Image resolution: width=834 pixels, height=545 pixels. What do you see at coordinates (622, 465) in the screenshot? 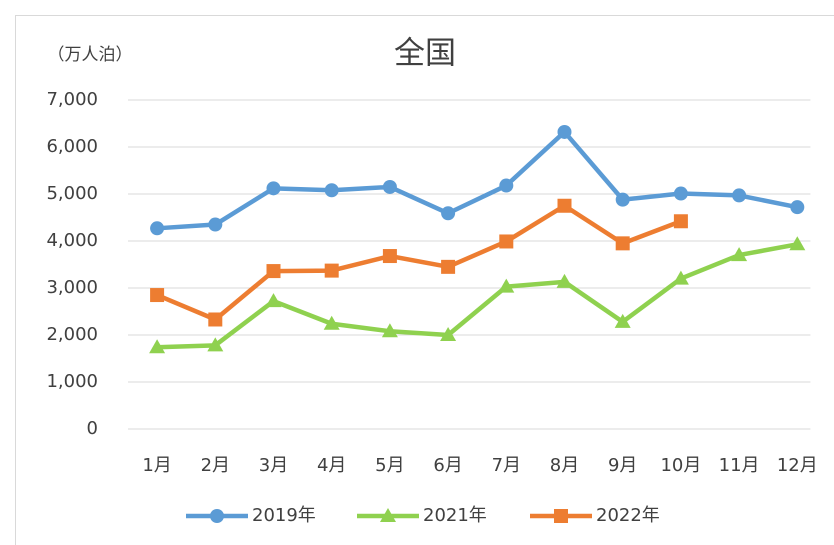
I see `x-tick-label: 9月` at bounding box center [622, 465].